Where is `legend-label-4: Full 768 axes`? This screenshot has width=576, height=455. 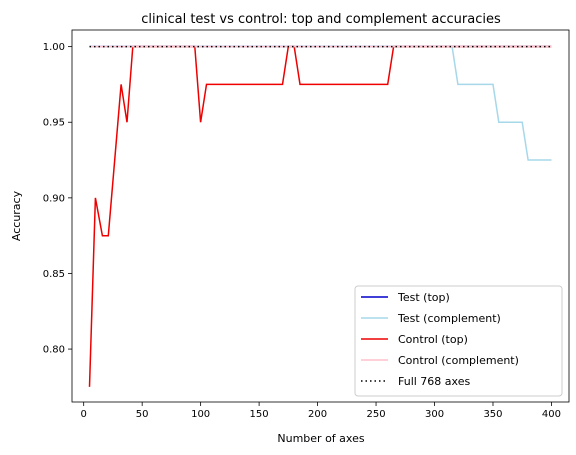
legend-label-4: Full 768 axes is located at coordinates (434, 381).